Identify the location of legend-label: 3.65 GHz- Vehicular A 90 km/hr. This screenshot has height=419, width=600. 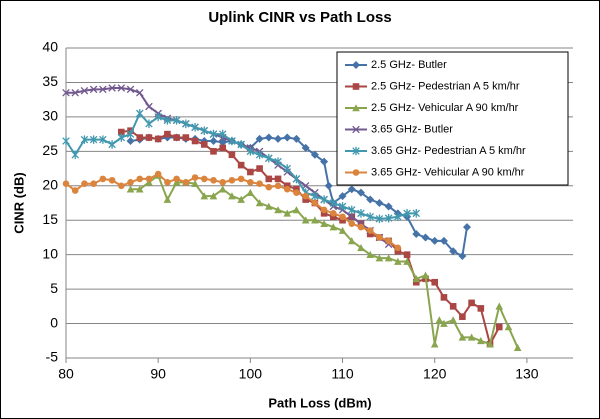
(448, 172).